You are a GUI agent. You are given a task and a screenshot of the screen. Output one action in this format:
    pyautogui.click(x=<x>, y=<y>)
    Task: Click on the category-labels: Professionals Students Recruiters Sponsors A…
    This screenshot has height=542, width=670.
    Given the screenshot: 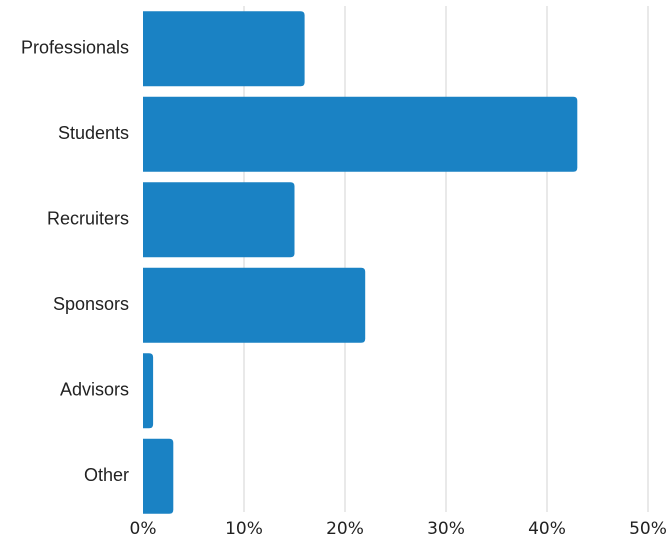 What is the action you would take?
    pyautogui.click(x=75, y=262)
    